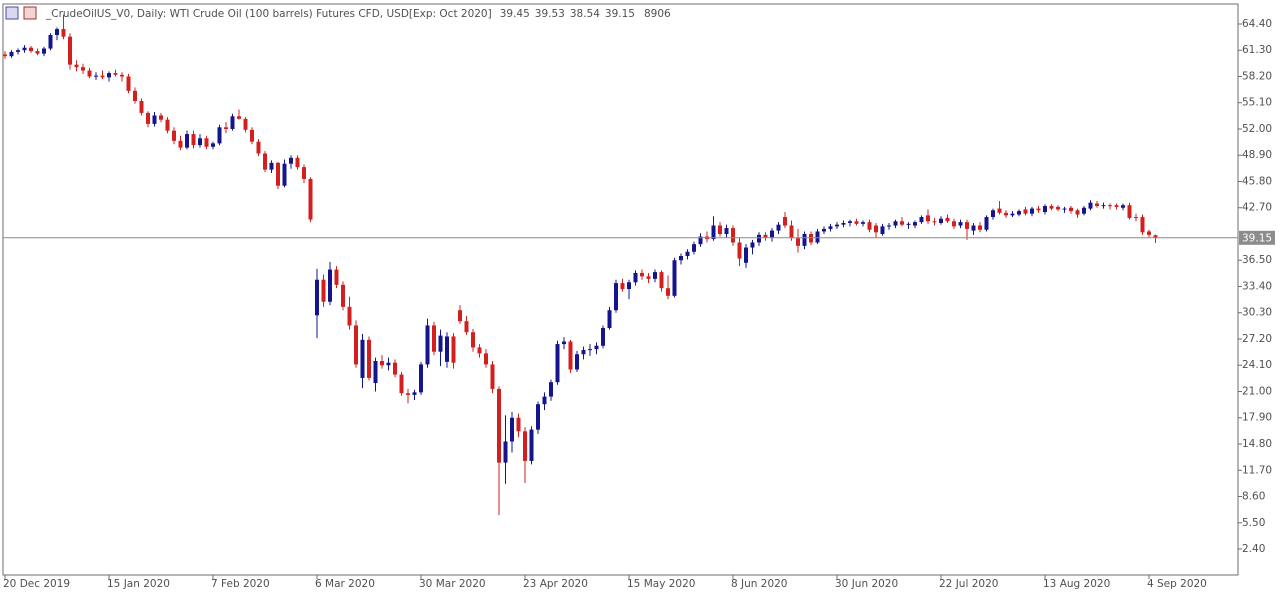  Describe the element at coordinates (585, 14) in the screenshot. I see `ohlc-value: 38.54` at that location.